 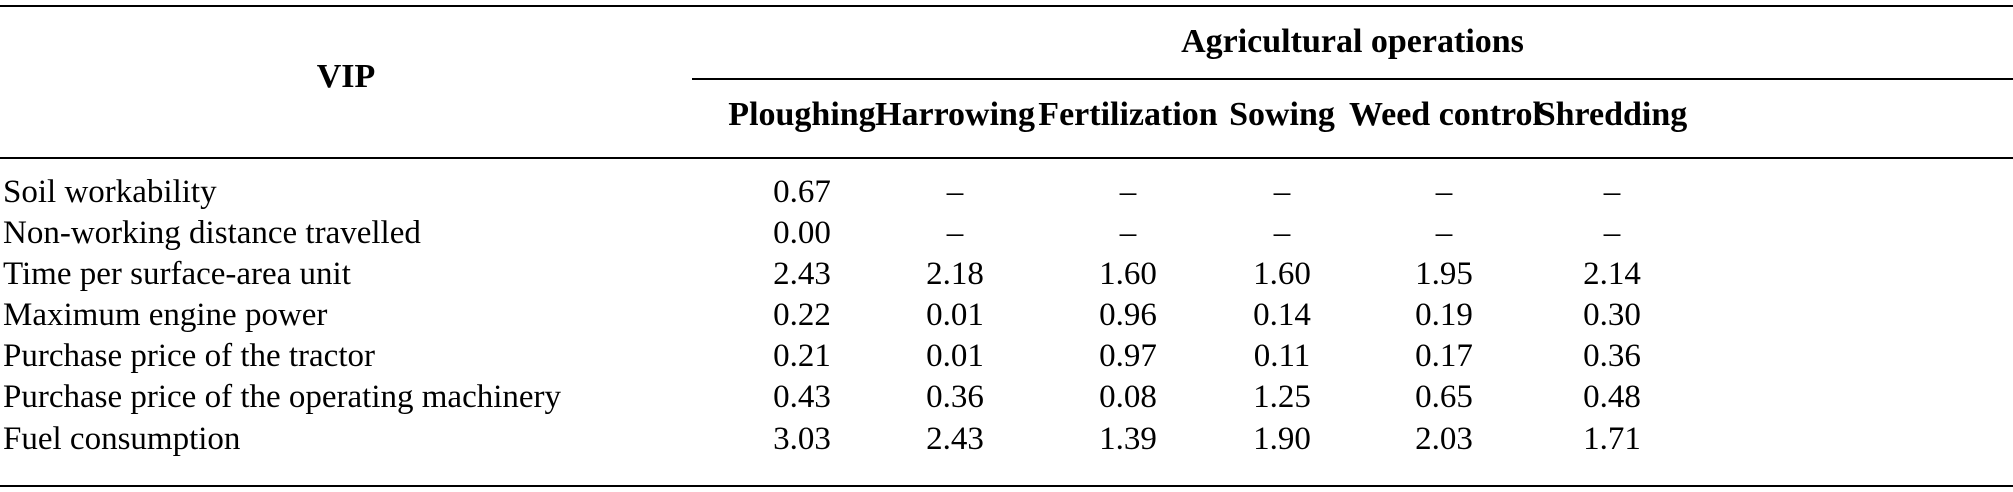 What do you see at coordinates (1444, 439) in the screenshot?
I see `table-cell: 2.03` at bounding box center [1444, 439].